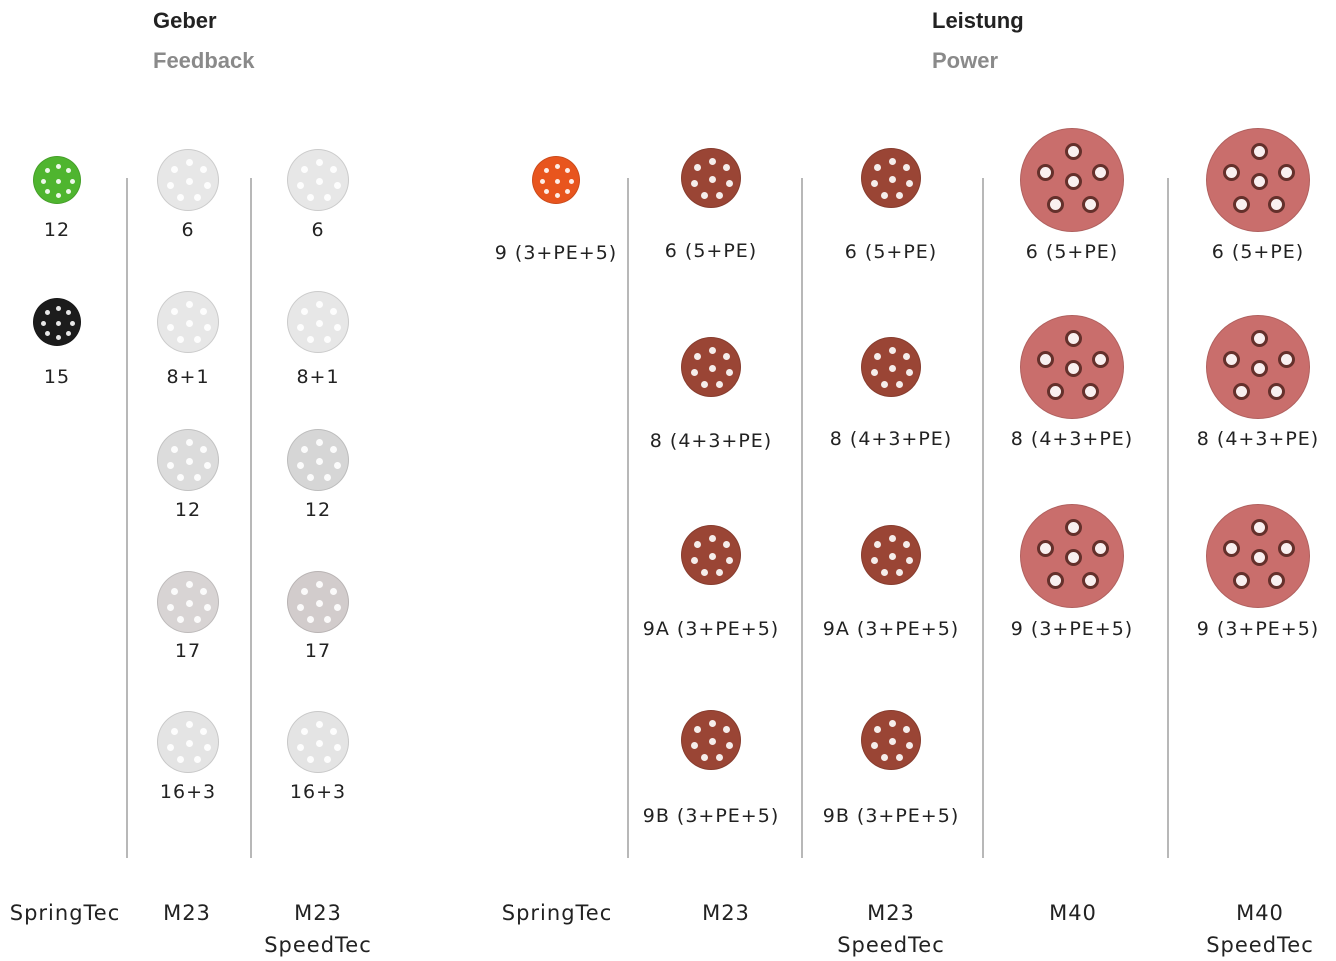 This screenshot has width=1336, height=961. What do you see at coordinates (188, 792) in the screenshot?
I see `connector-label: 16+3` at bounding box center [188, 792].